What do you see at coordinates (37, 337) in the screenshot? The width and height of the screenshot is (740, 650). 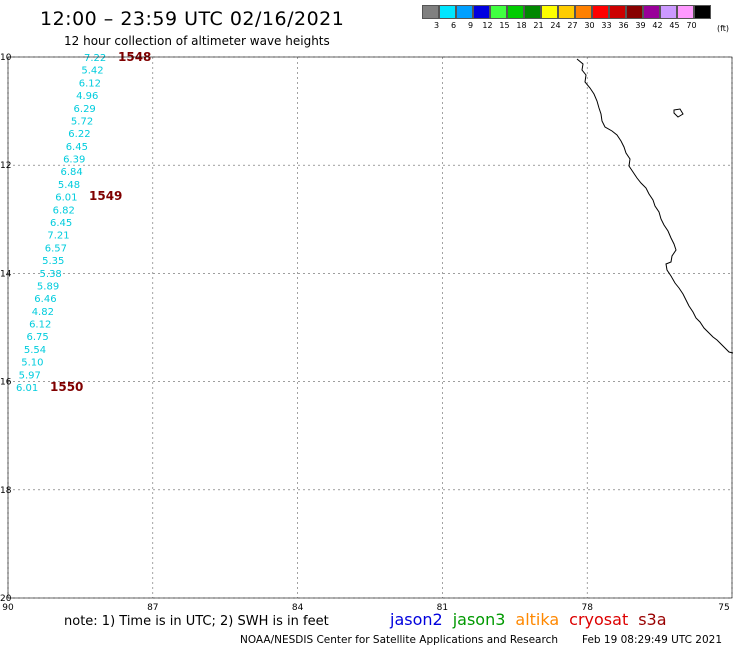 I see `wave-height-value: 6.75` at bounding box center [37, 337].